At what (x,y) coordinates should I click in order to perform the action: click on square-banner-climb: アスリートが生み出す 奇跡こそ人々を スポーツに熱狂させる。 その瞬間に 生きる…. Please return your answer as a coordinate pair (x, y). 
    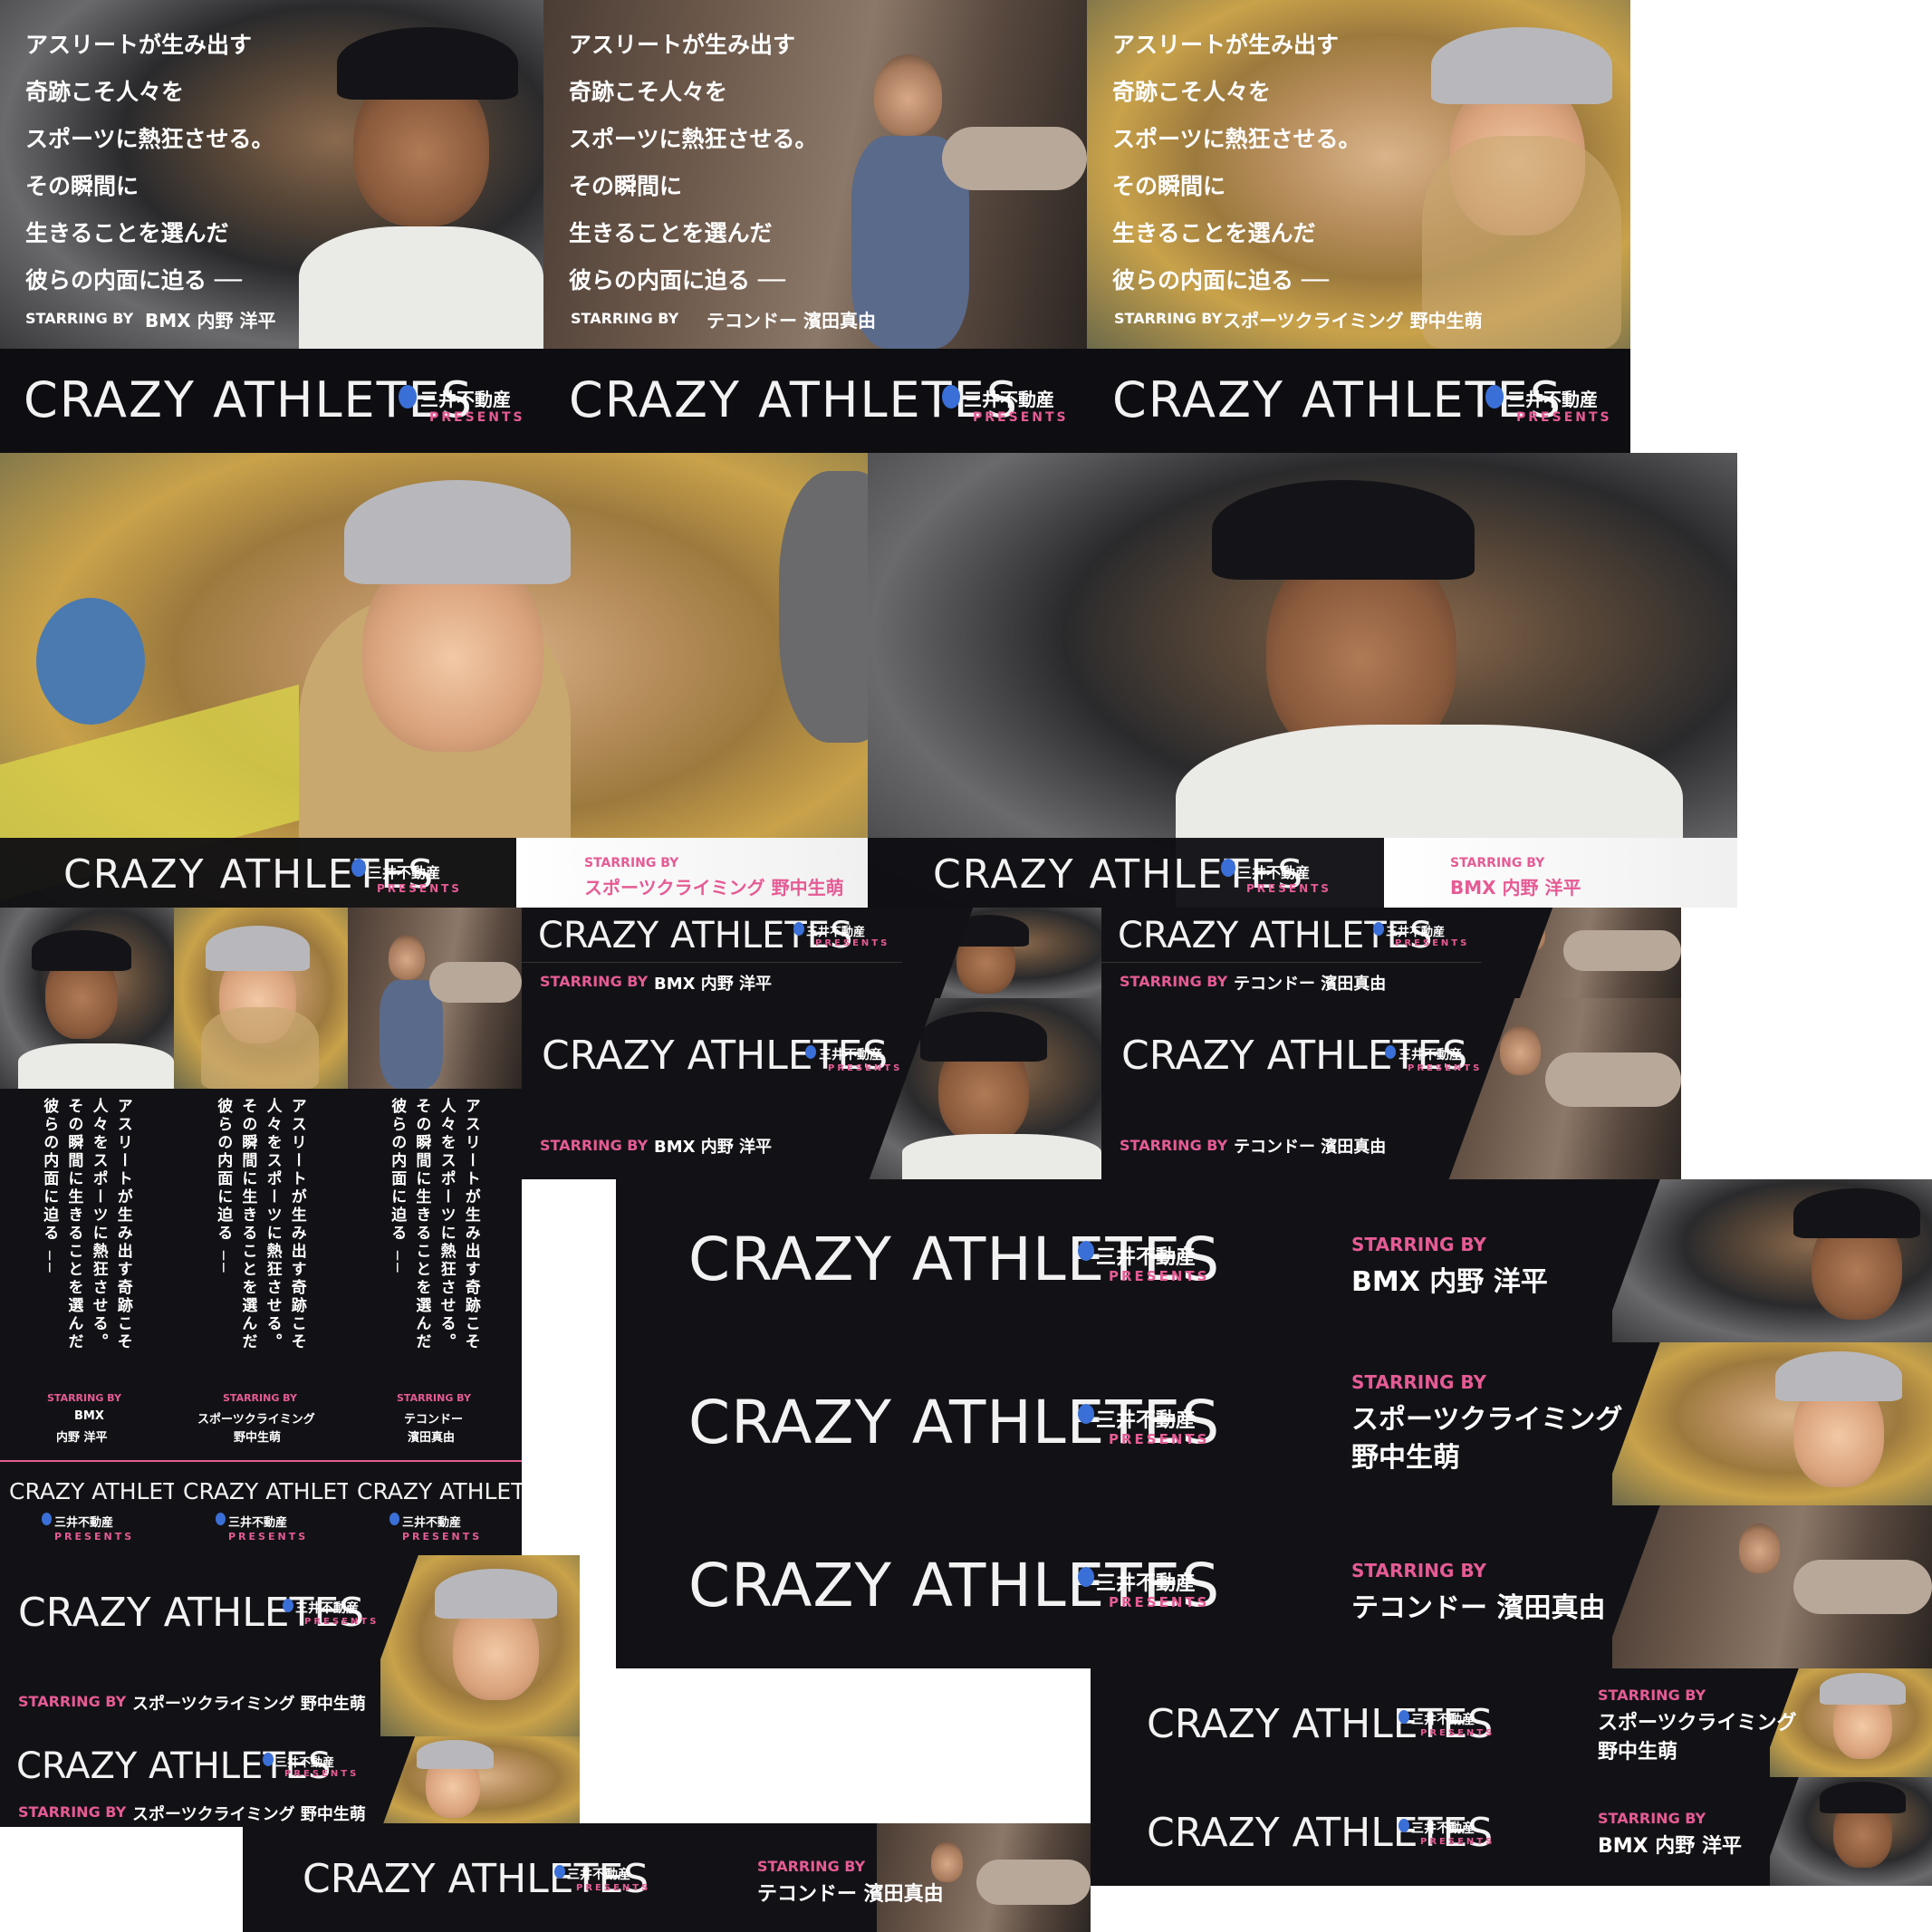
    Looking at the image, I should click on (1358, 226).